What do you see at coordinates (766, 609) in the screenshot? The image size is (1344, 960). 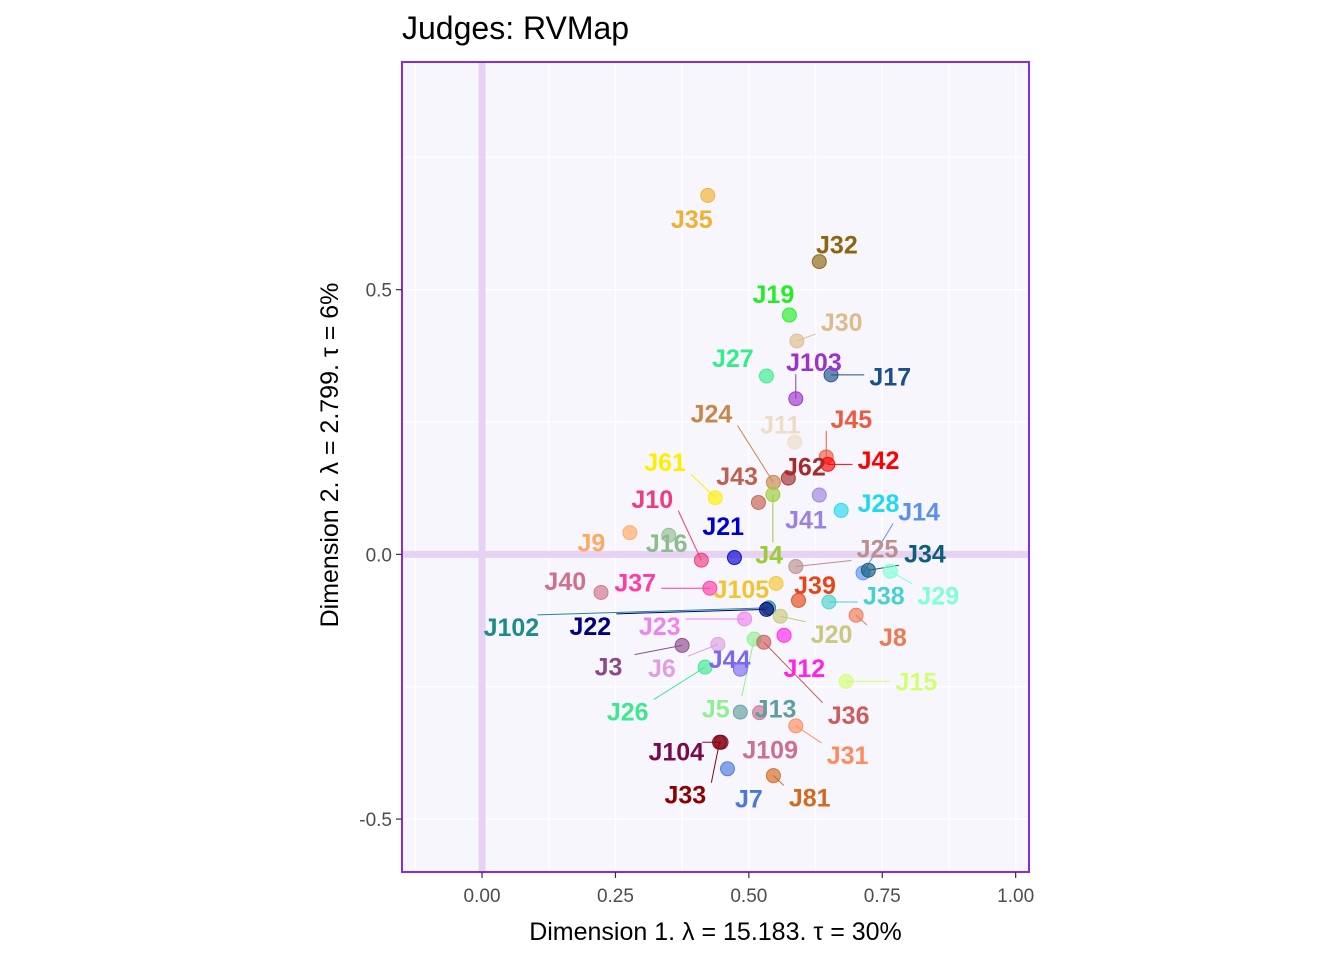 I see `point-j22` at bounding box center [766, 609].